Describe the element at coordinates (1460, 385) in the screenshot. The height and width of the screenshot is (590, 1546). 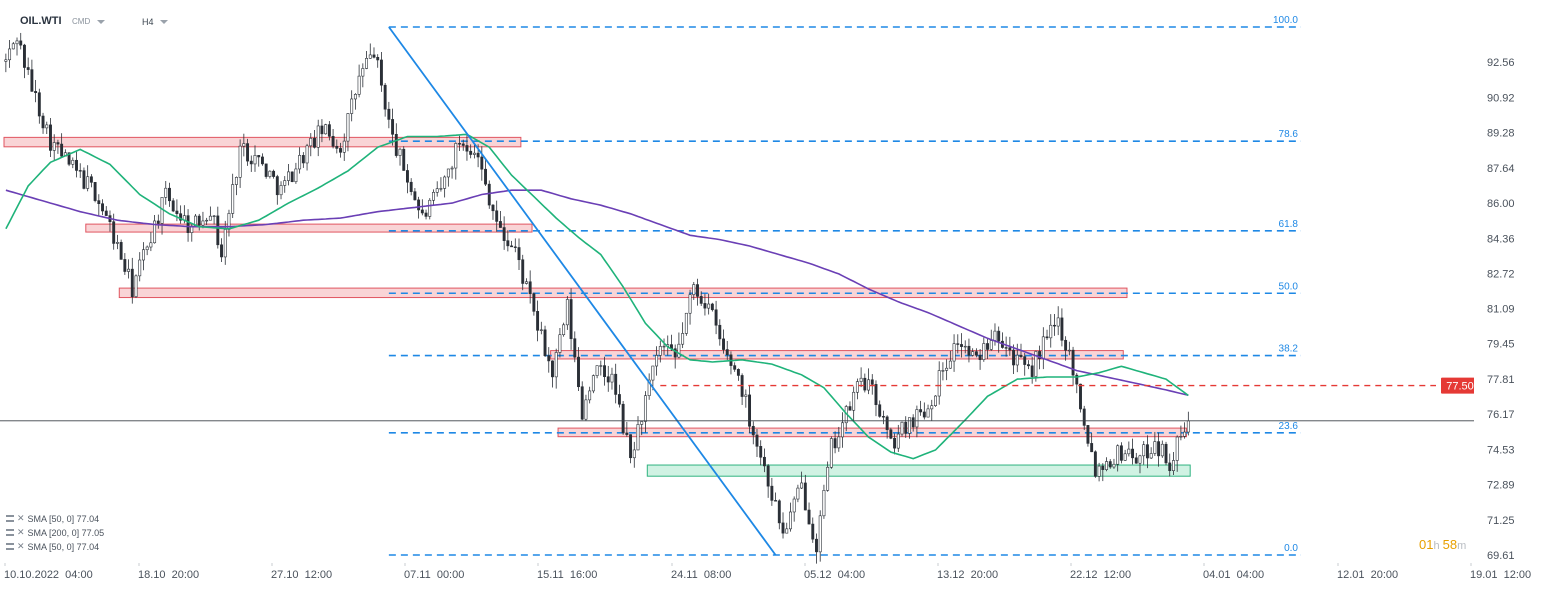
I see `alert-price-tag` at that location.